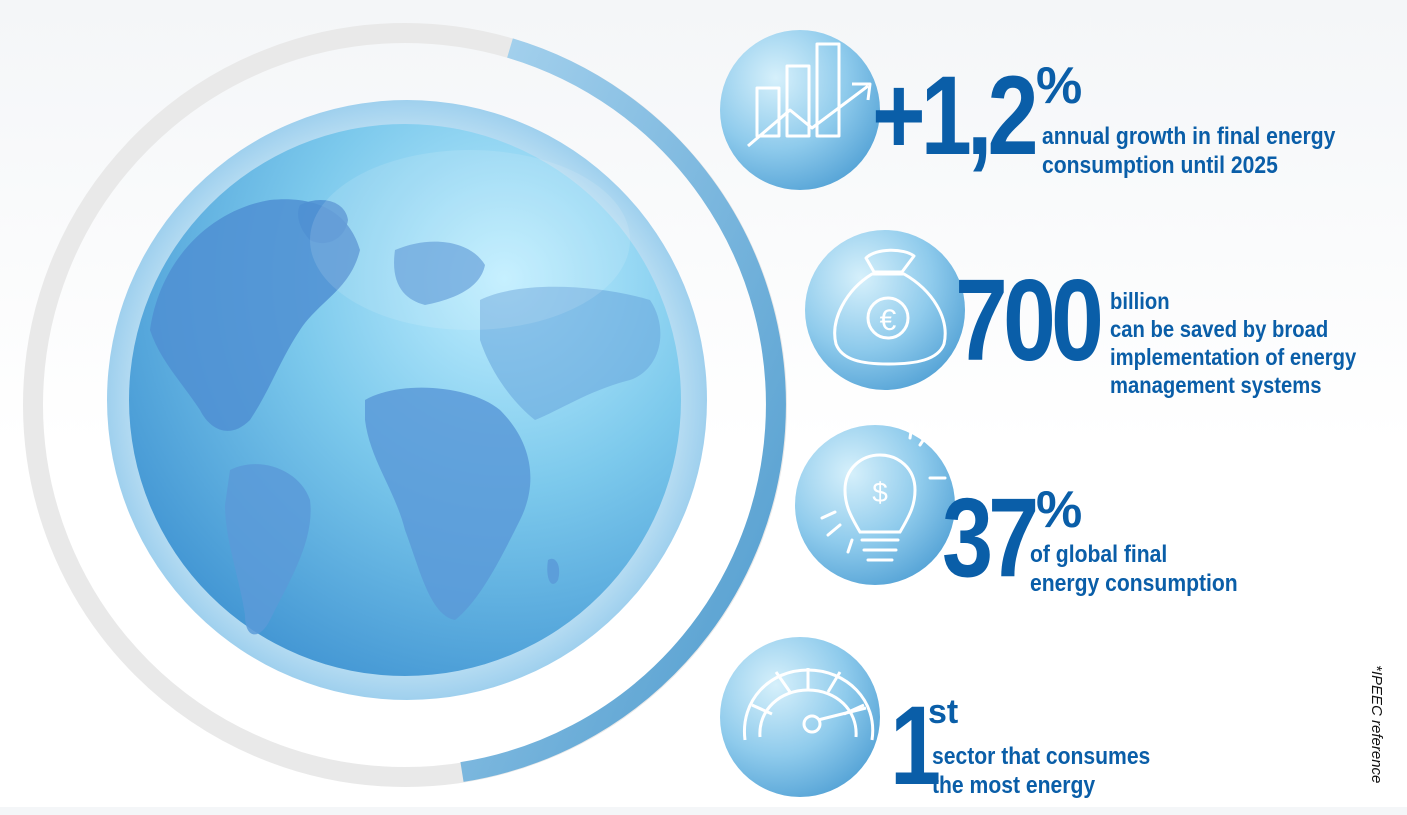 Image resolution: width=1407 pixels, height=815 pixels. What do you see at coordinates (1376, 724) in the screenshot?
I see `footnote: *IPEEC reference` at bounding box center [1376, 724].